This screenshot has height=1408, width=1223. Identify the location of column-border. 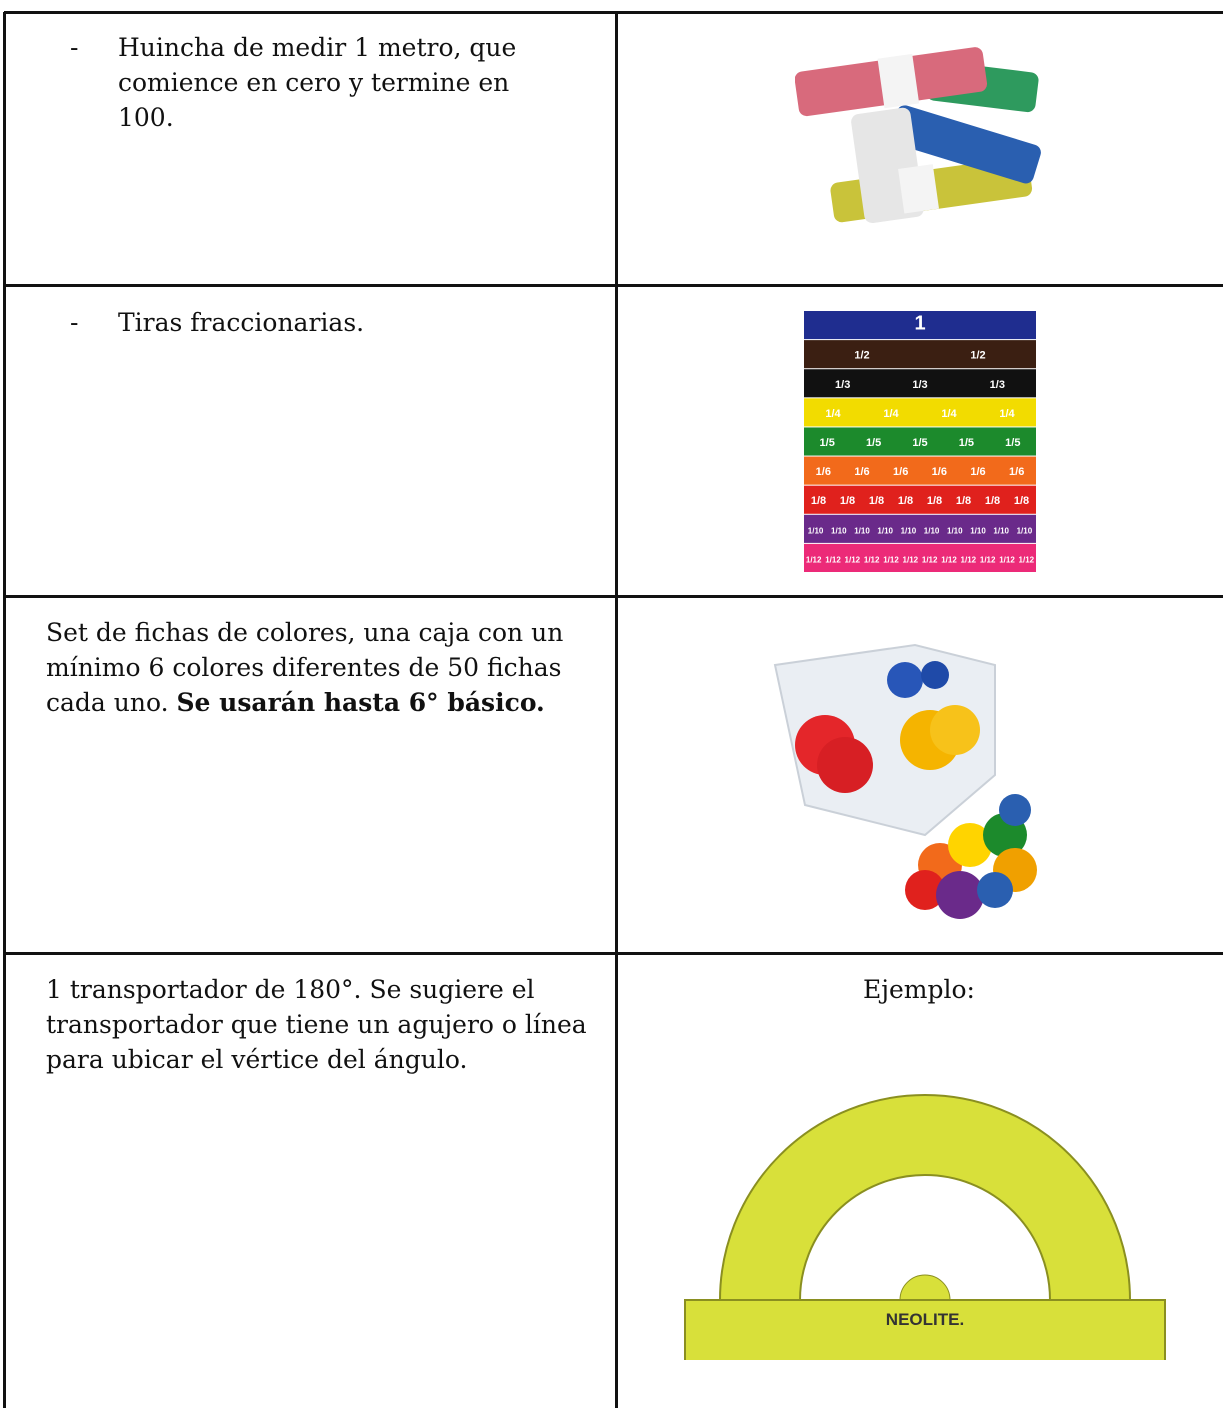
(616, 710).